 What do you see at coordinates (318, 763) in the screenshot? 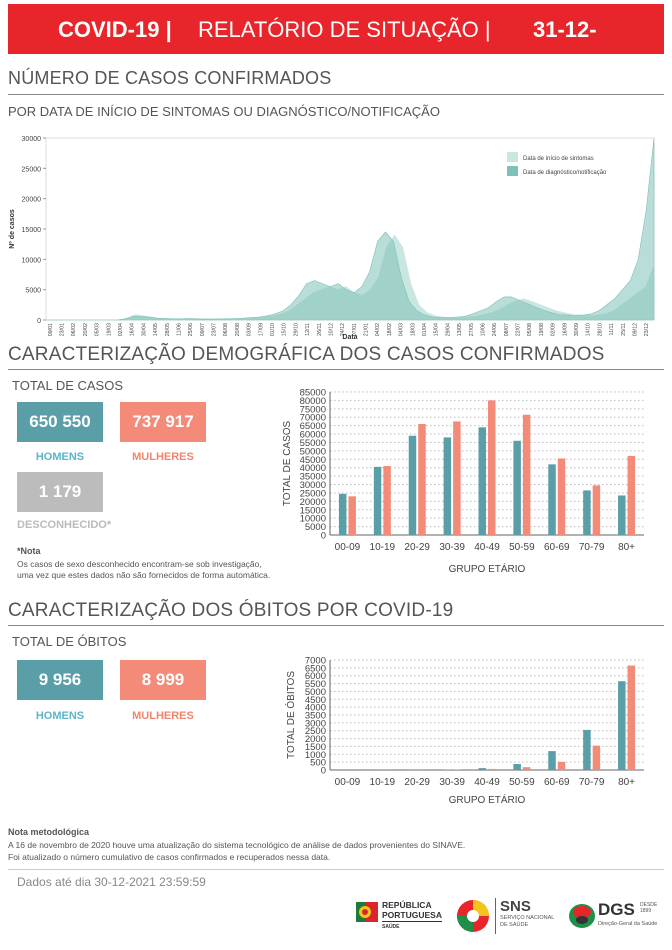
I see `y-tick-label: 500` at bounding box center [318, 763].